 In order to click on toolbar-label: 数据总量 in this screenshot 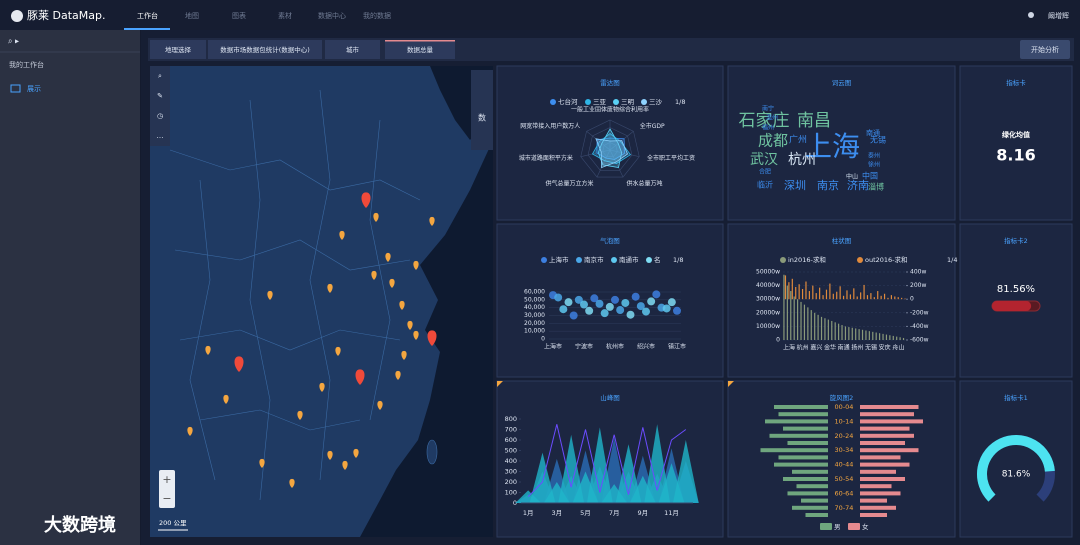, I will do `click(420, 49)`.